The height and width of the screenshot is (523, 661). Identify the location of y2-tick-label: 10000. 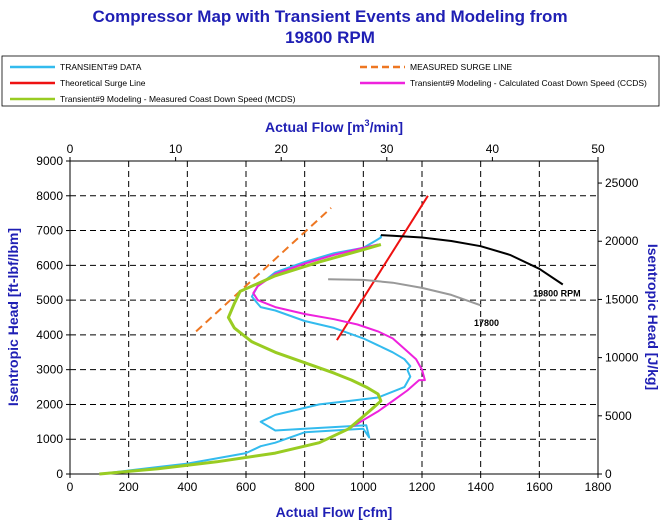
(622, 358).